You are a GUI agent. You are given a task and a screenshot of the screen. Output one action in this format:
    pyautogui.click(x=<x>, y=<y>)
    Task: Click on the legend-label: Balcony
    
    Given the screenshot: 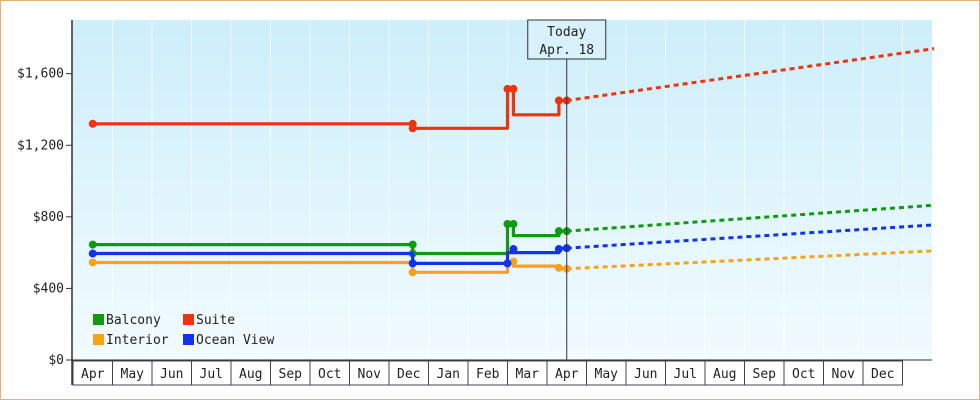 What is the action you would take?
    pyautogui.click(x=133, y=320)
    